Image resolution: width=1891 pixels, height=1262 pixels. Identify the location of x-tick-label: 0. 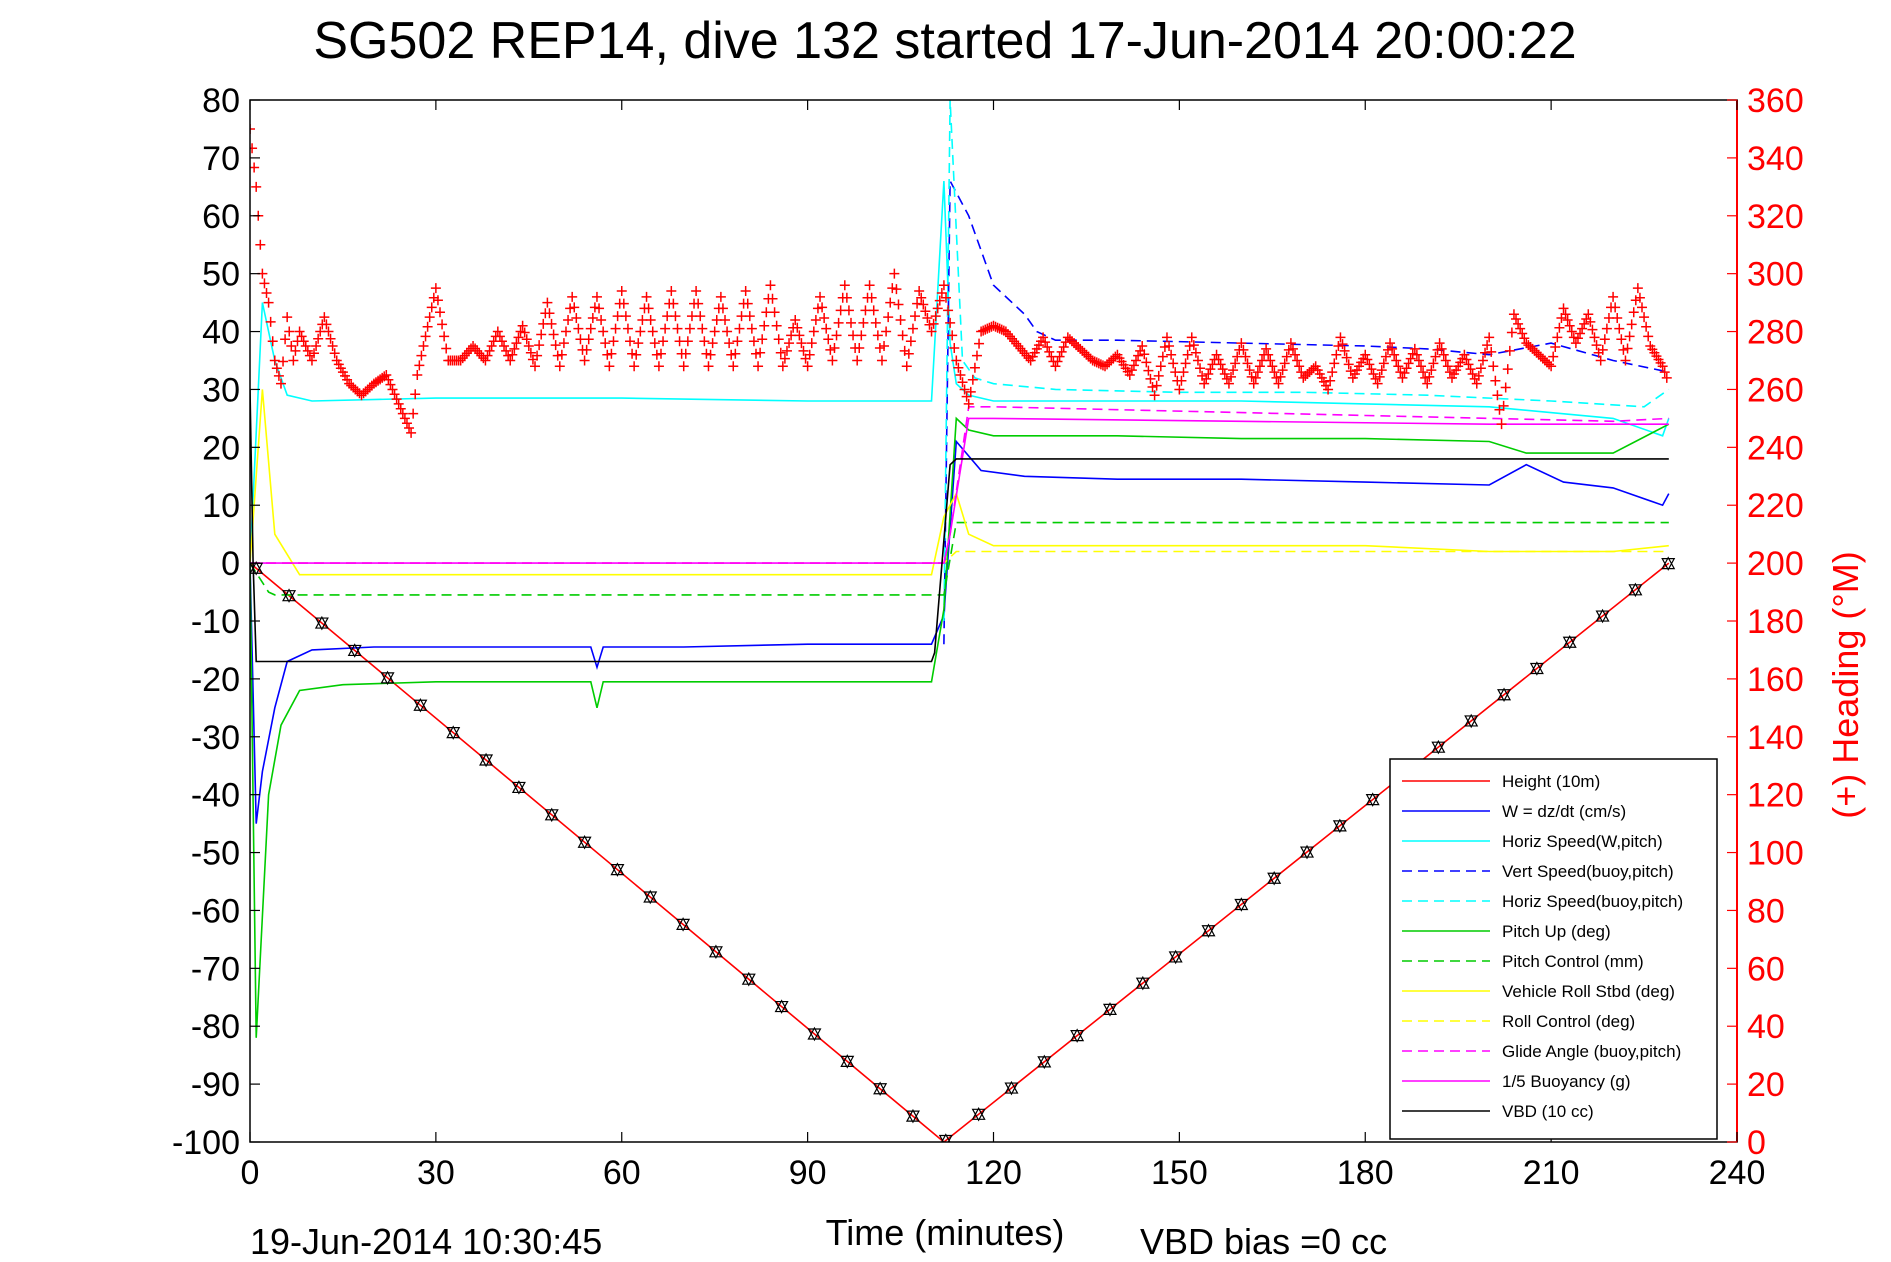
(250, 1173).